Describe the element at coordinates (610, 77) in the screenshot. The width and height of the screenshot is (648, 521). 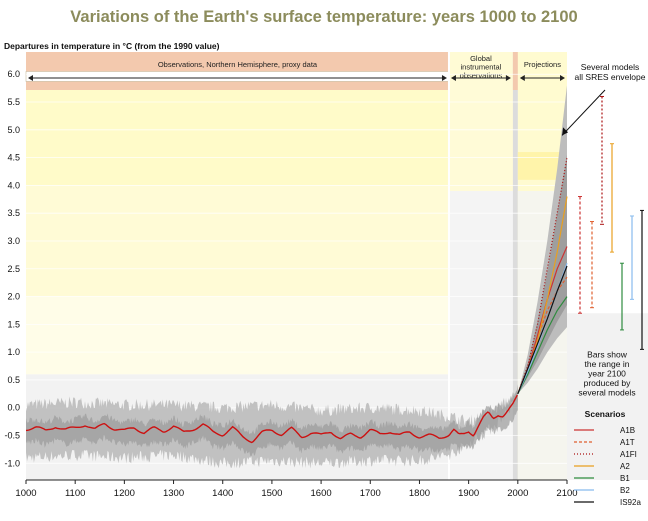
I see `envelope-note: all SRES envelope` at that location.